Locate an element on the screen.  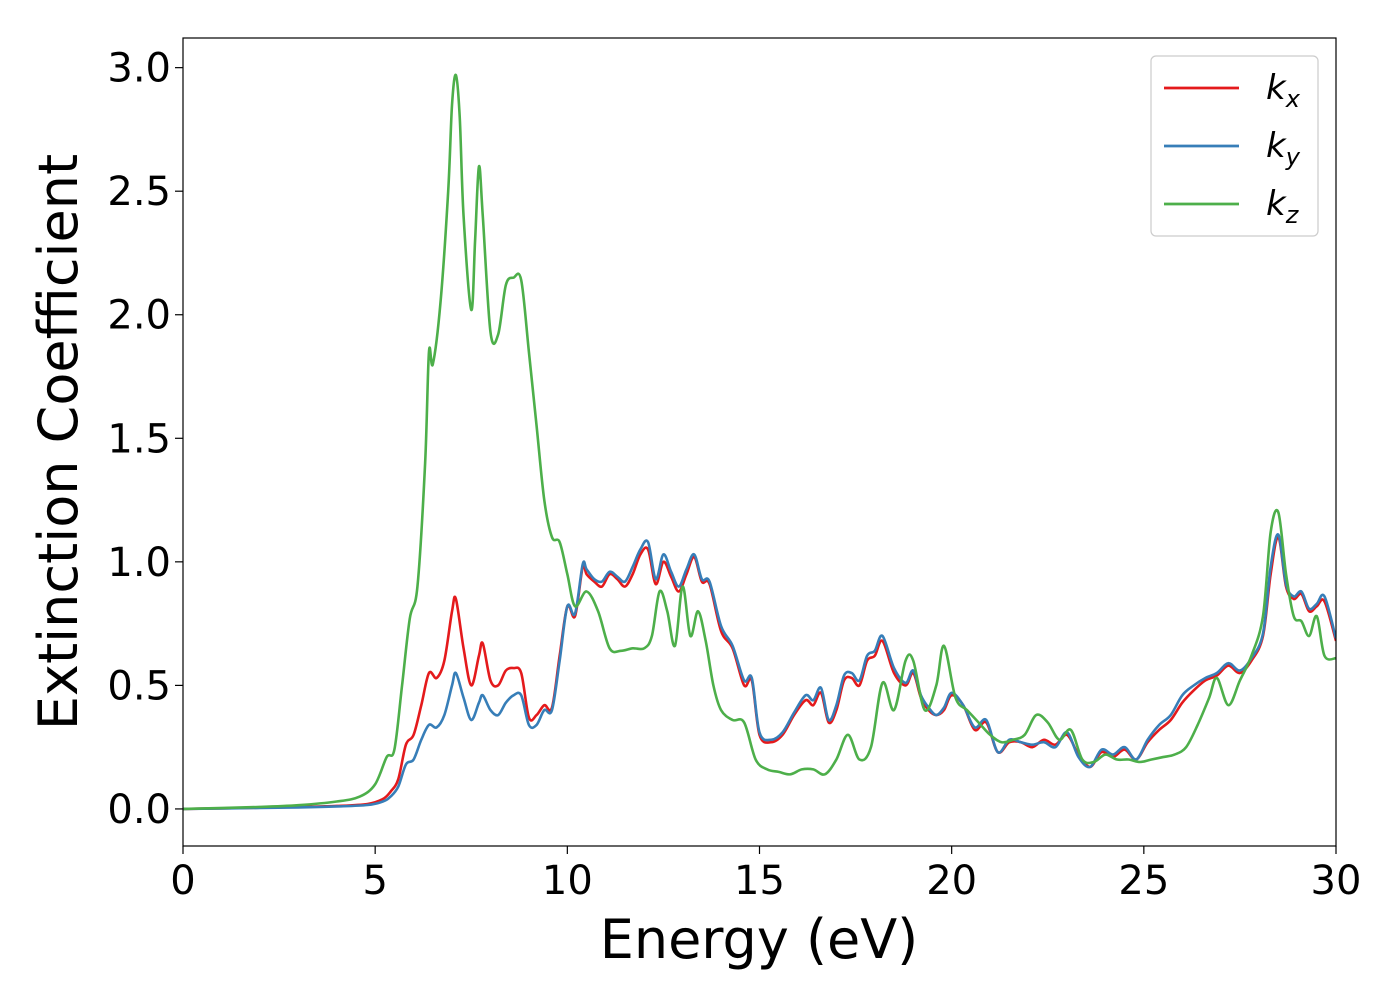
x-tick-label: 30 is located at coordinates (1336, 881).